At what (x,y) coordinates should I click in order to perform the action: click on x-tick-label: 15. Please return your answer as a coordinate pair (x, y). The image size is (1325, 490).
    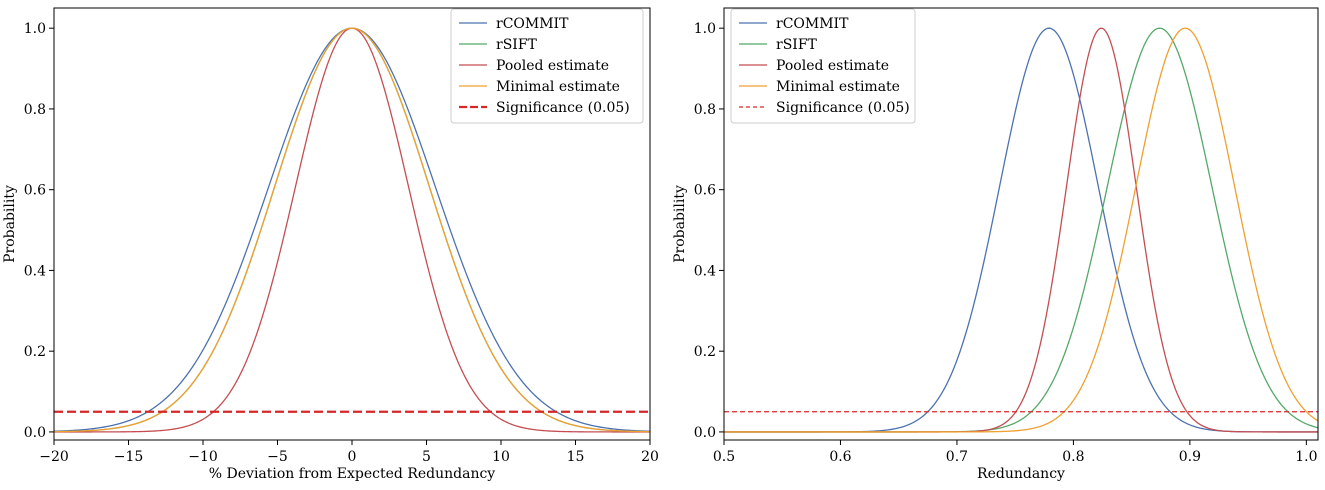
    Looking at the image, I should click on (576, 457).